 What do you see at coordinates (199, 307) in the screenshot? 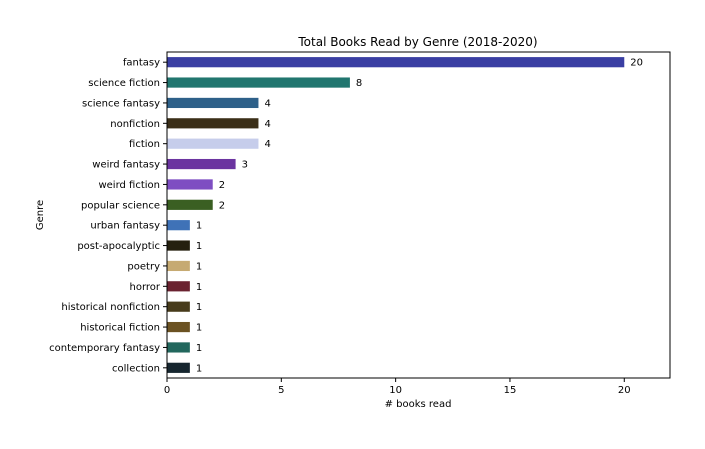
I see `value-label-12: 1` at bounding box center [199, 307].